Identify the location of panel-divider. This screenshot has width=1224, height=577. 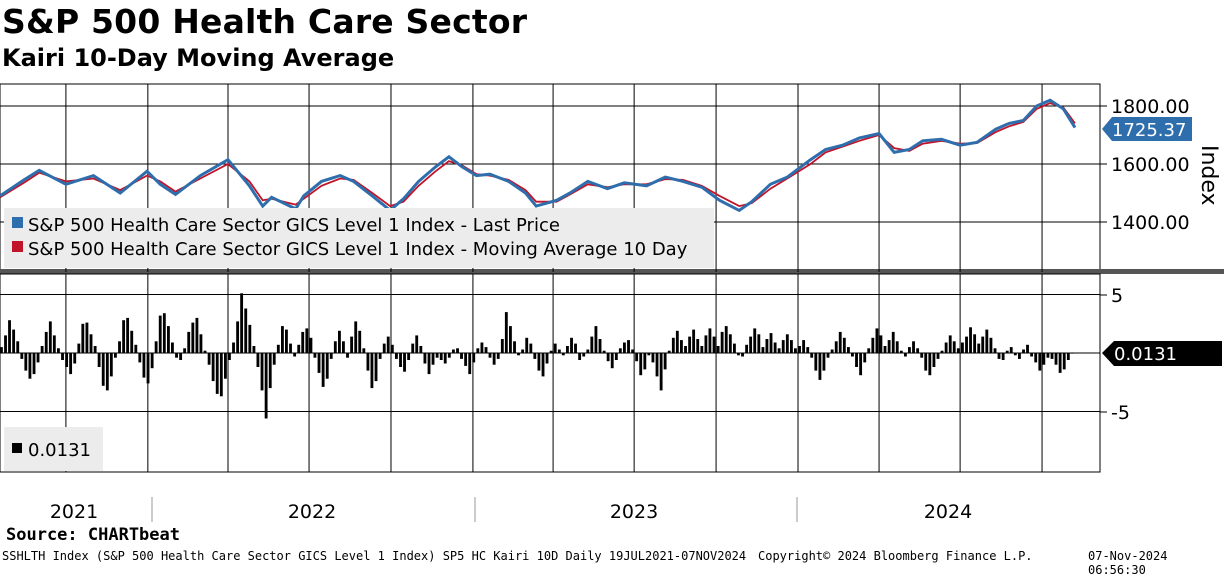
(612, 271).